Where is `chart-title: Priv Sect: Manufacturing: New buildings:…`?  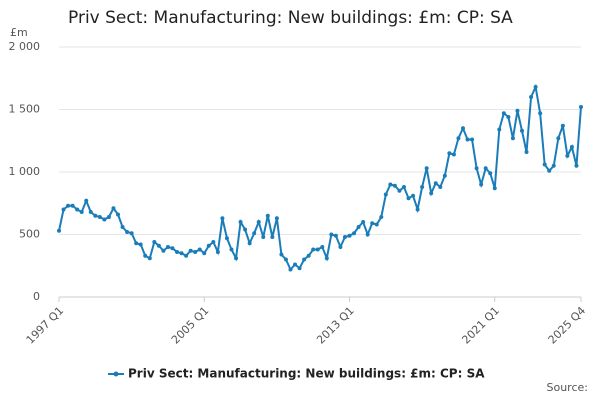
chart-title: Priv Sect: Manufacturing: New buildings:… is located at coordinates (290, 18).